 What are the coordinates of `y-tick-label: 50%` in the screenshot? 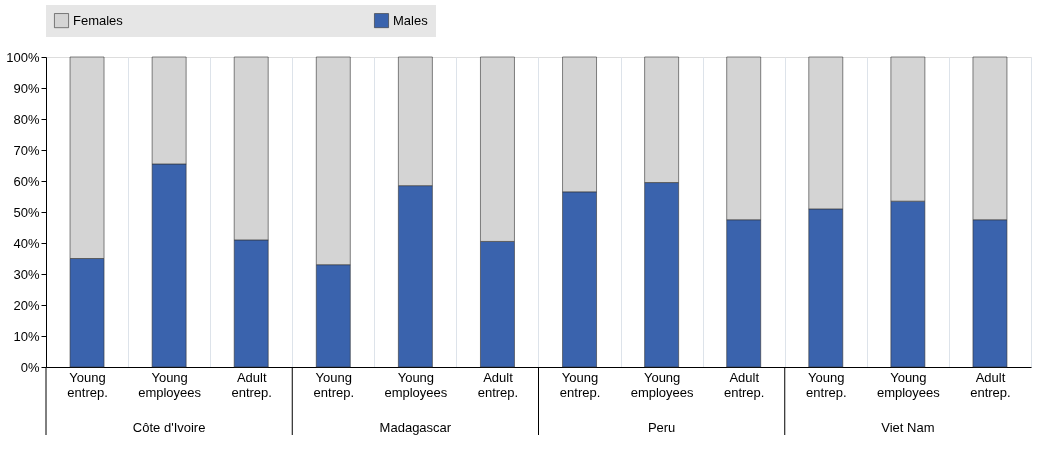 It's located at (26, 212).